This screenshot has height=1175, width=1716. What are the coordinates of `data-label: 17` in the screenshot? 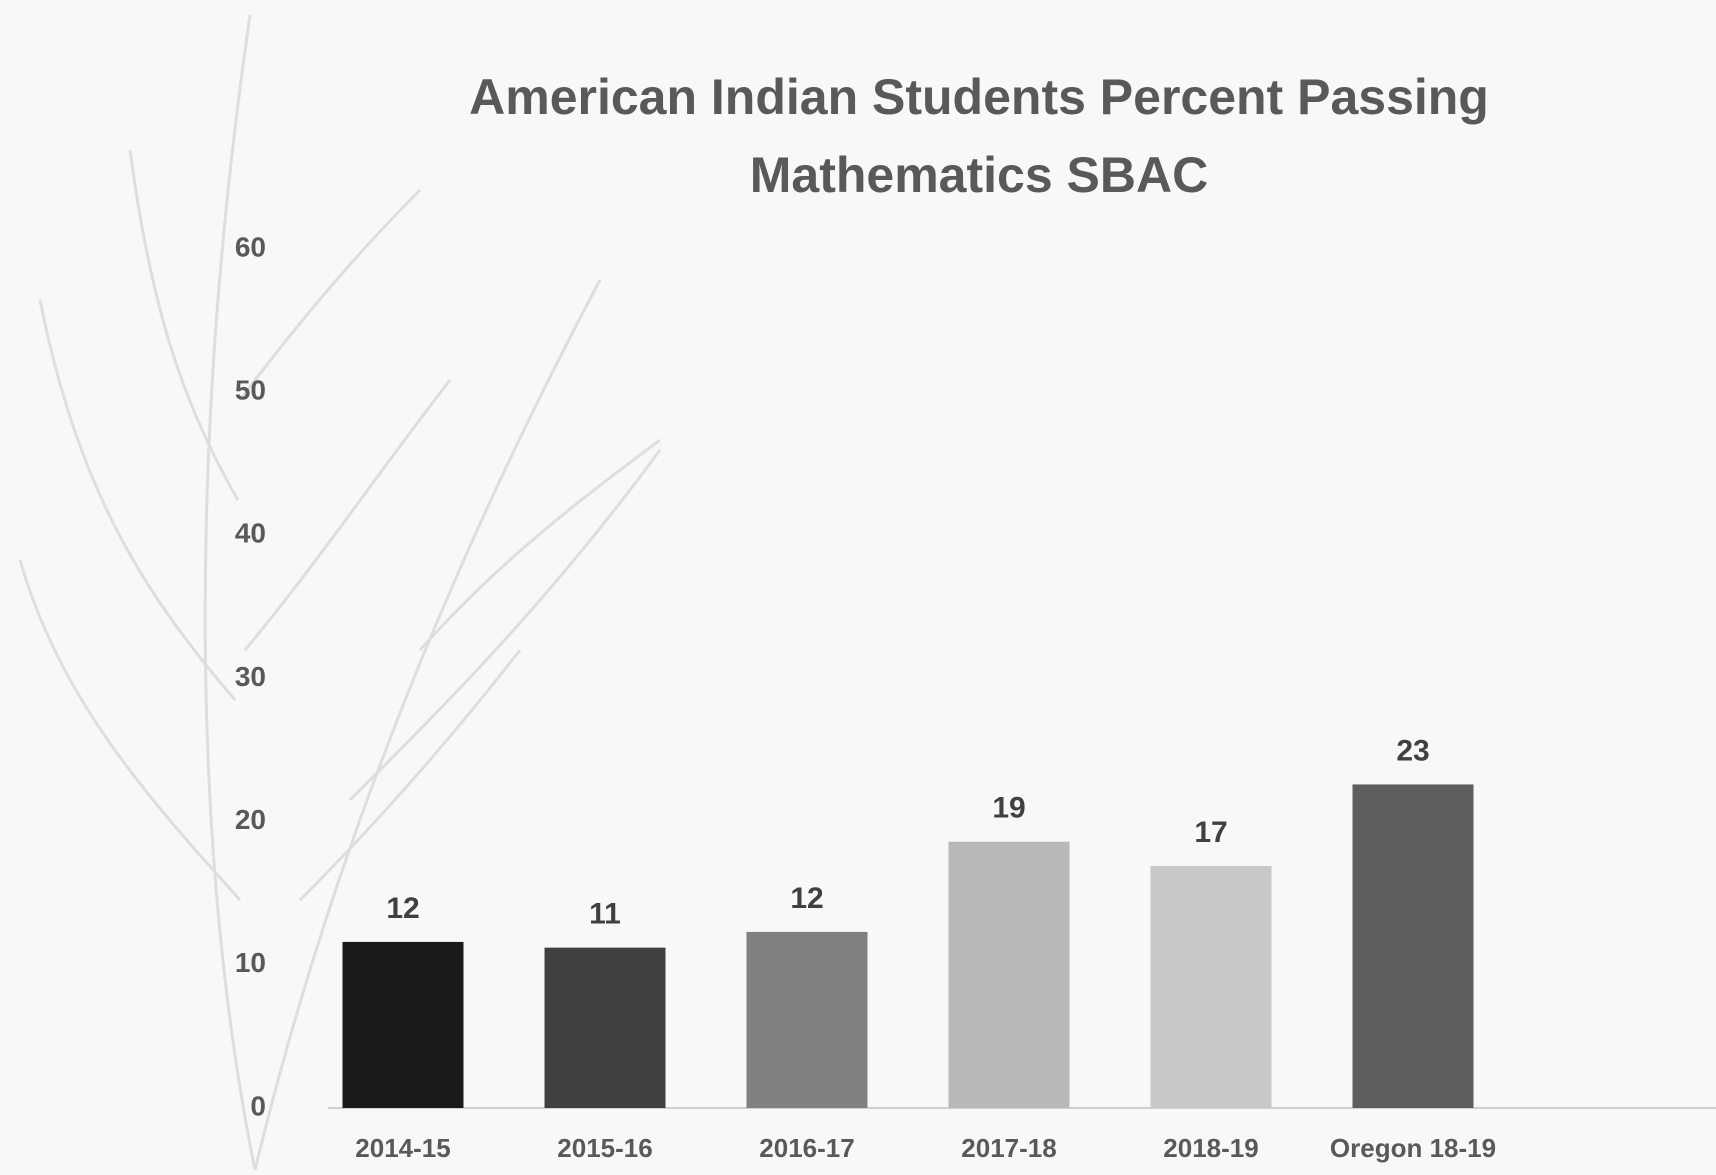 It's located at (1210, 832).